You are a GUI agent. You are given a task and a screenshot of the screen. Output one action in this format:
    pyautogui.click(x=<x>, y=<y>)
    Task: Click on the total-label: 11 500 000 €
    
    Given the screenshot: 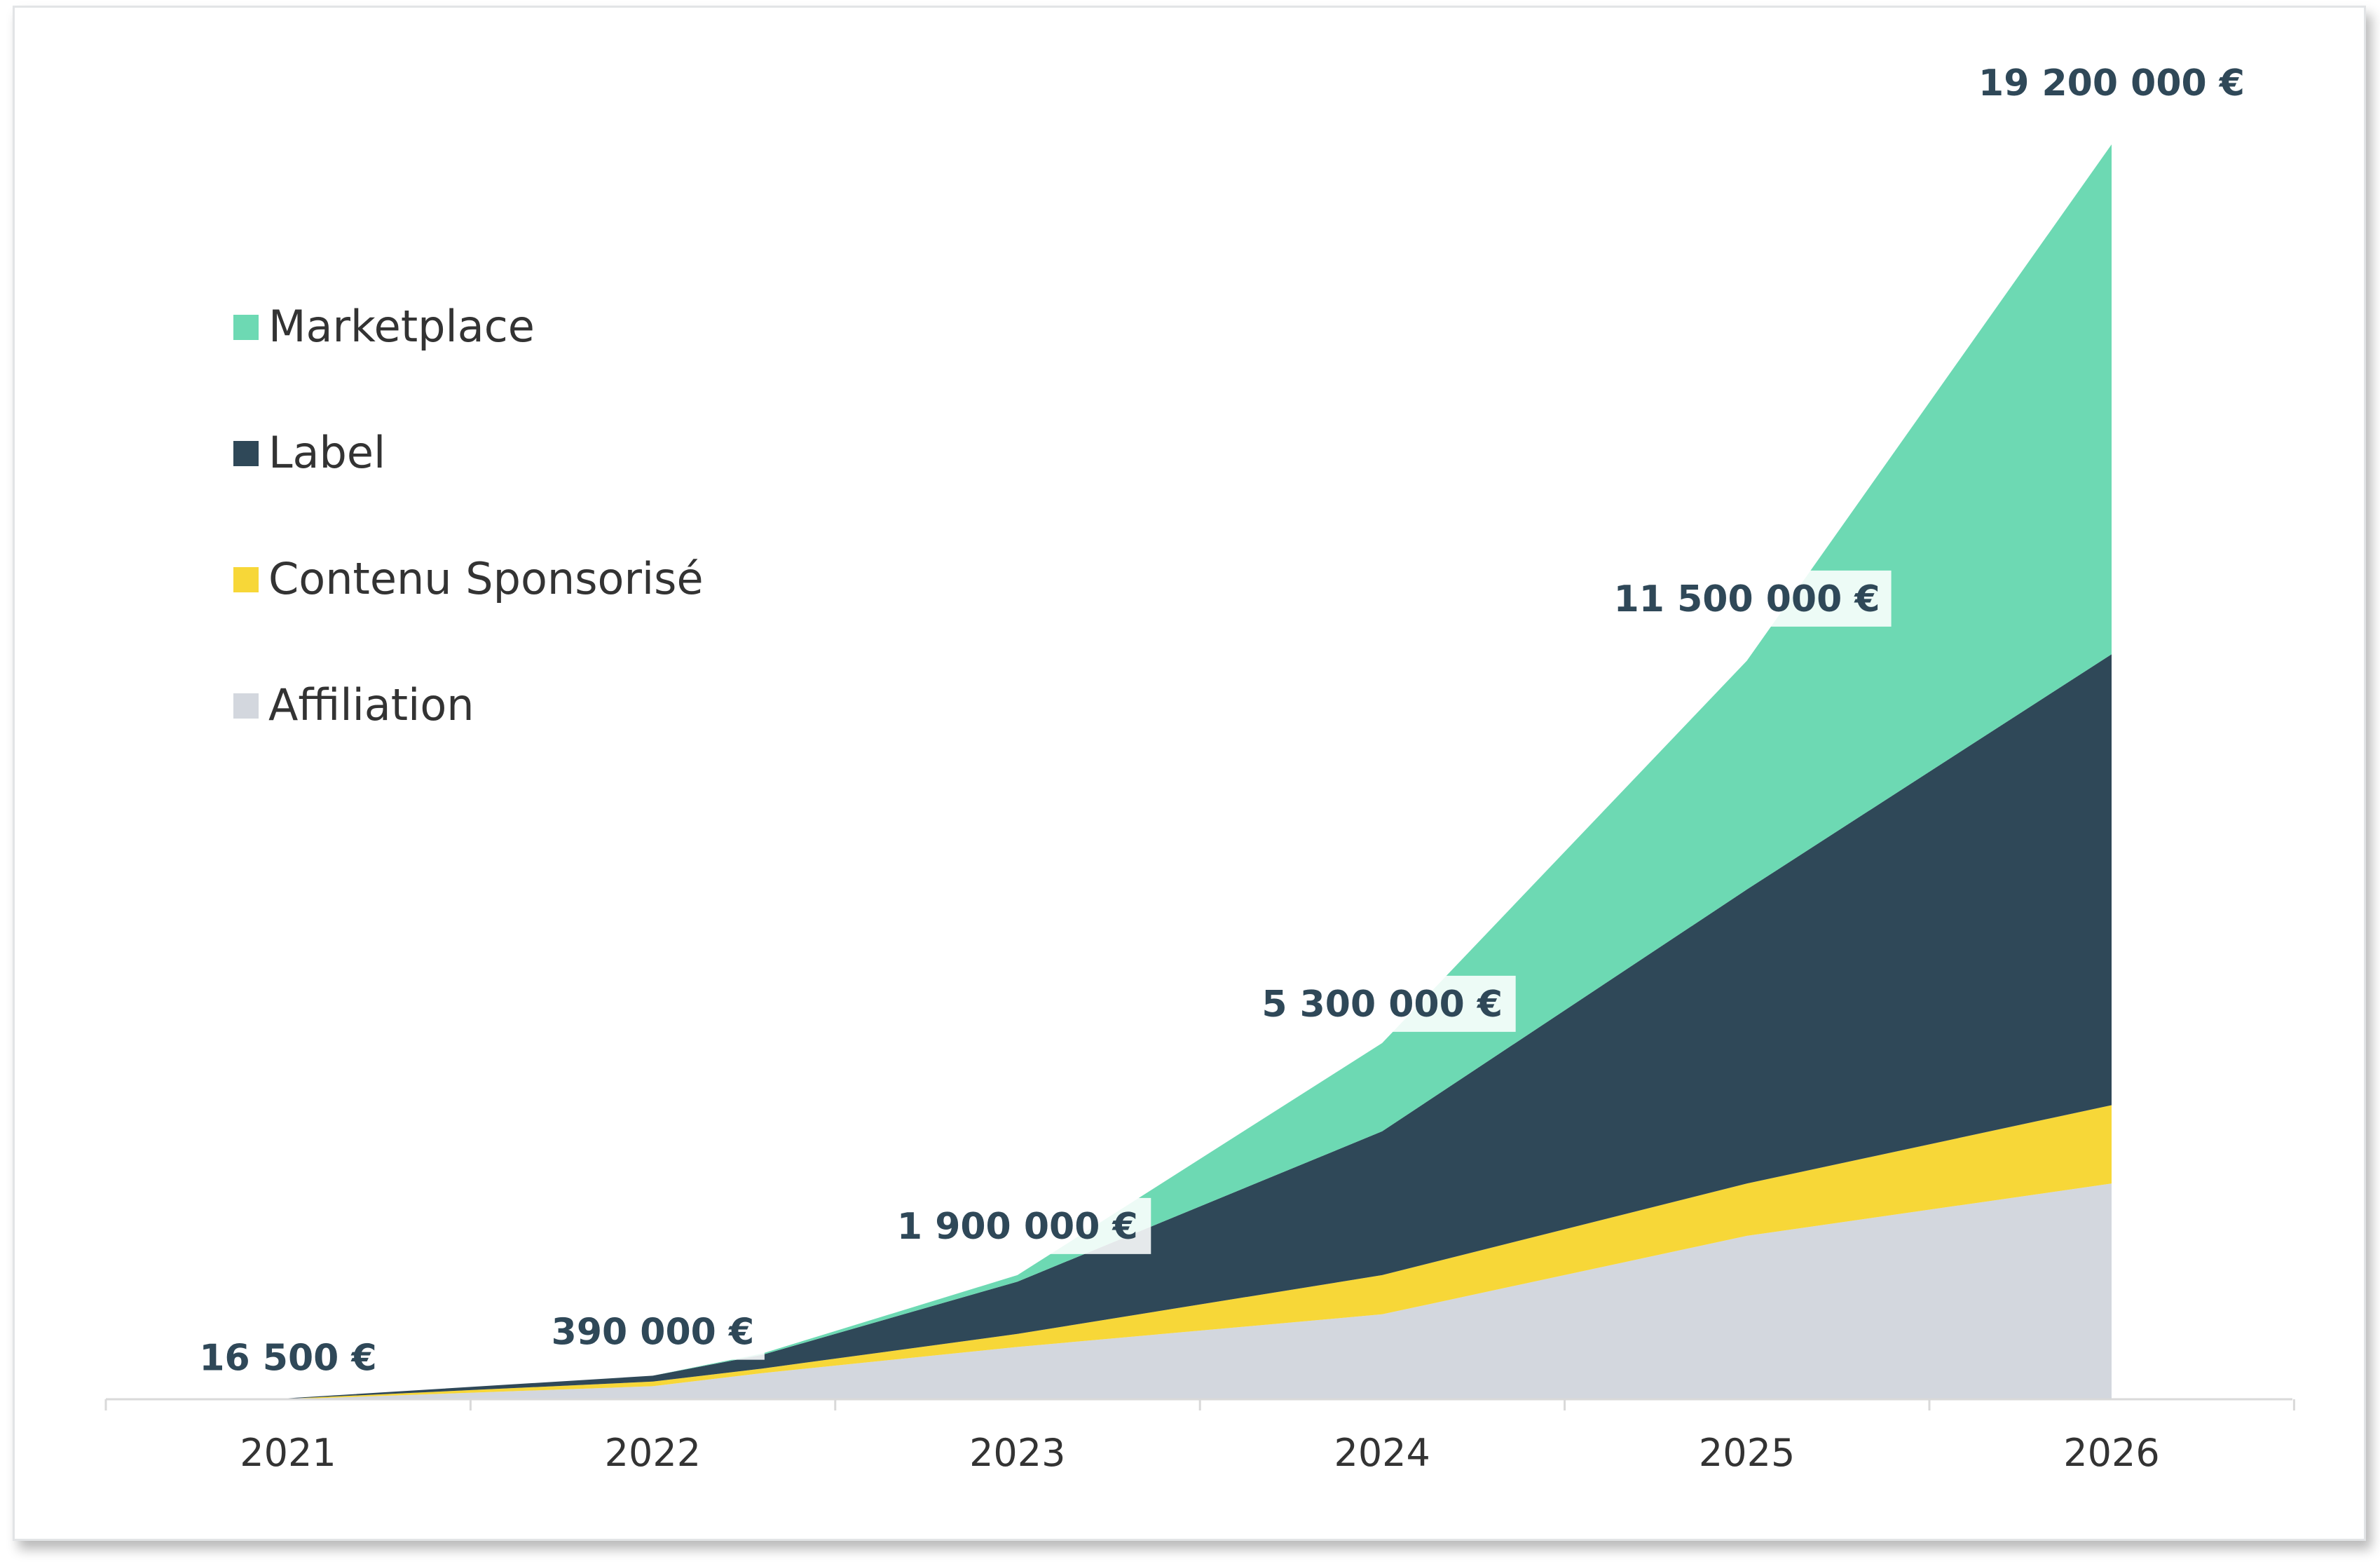 What is the action you would take?
    pyautogui.click(x=1747, y=598)
    